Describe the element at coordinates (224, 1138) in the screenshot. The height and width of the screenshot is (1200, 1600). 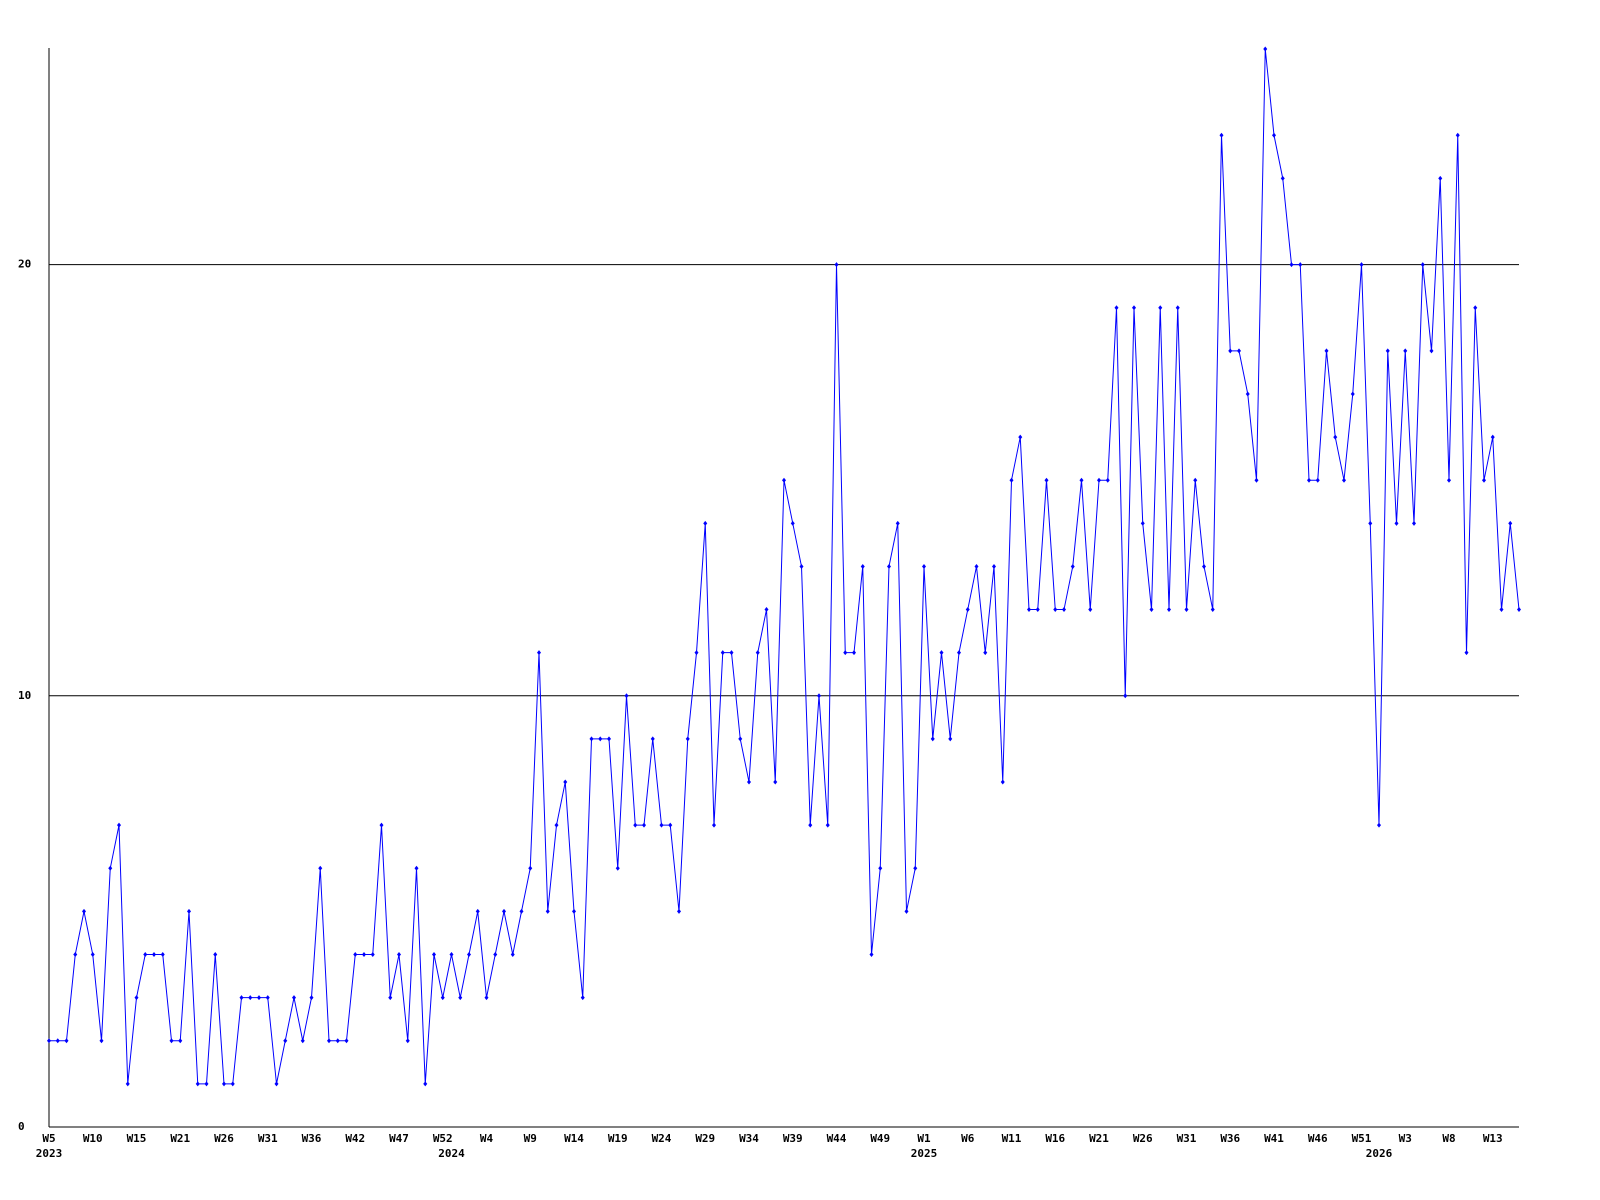
I see `x-tick-label: W26` at that location.